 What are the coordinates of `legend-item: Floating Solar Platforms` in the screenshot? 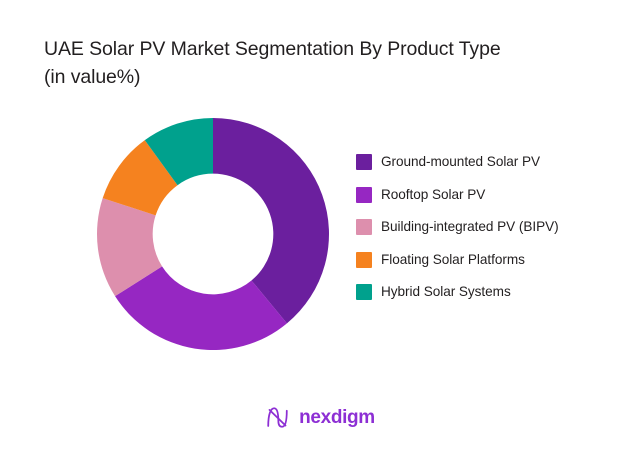 It's located at (491, 260).